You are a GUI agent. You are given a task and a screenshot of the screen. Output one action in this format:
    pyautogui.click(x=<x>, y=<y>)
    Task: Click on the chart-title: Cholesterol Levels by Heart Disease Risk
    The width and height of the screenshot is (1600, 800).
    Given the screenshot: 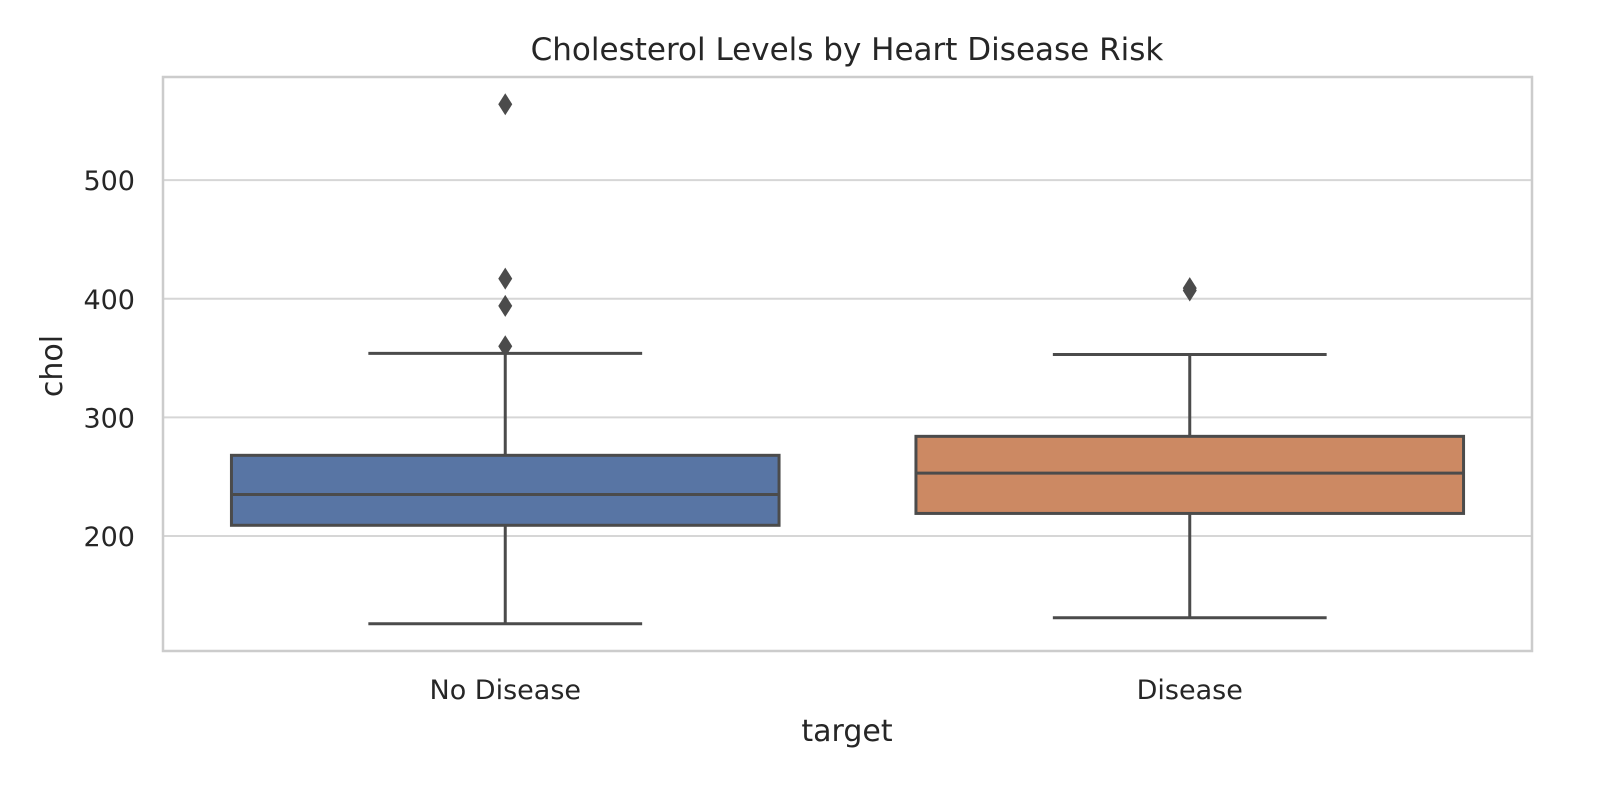 What is the action you would take?
    pyautogui.click(x=847, y=50)
    